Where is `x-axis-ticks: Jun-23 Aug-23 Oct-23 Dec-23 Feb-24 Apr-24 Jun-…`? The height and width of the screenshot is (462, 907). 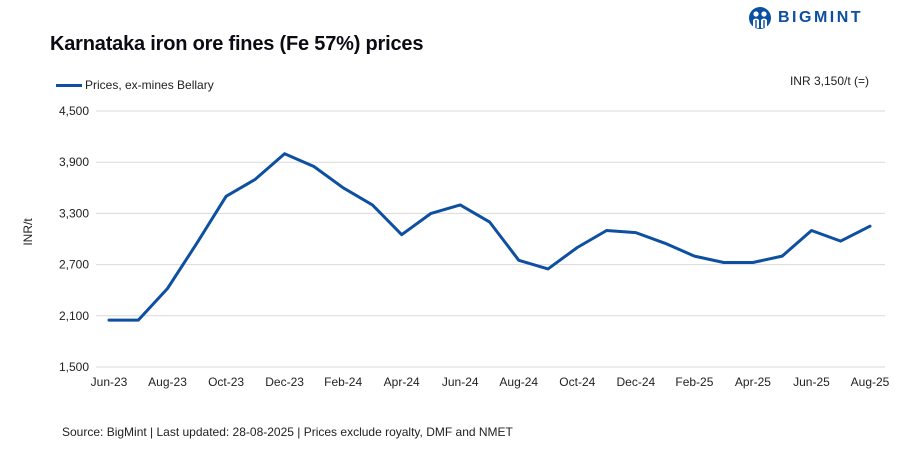
x-axis-ticks: Jun-23 Aug-23 Oct-23 Dec-23 Feb-24 Apr-24 Jun-… is located at coordinates (490, 382).